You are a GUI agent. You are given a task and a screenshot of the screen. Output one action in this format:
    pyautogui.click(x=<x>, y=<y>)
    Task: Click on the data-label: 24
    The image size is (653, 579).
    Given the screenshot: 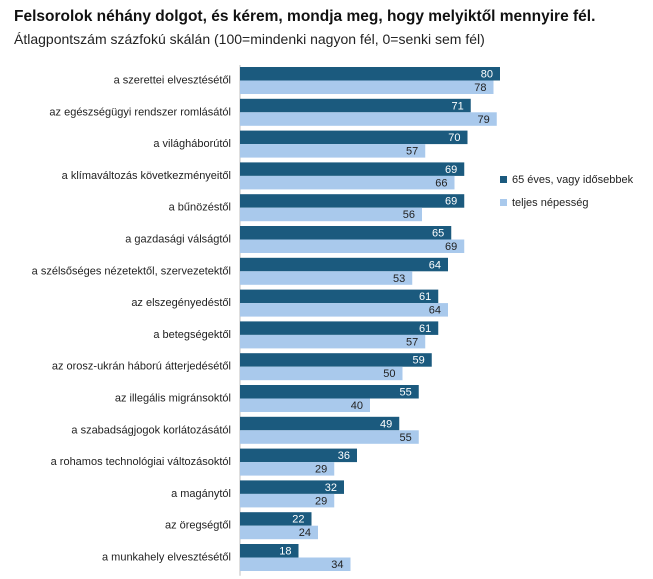 What is the action you would take?
    pyautogui.click(x=305, y=533)
    